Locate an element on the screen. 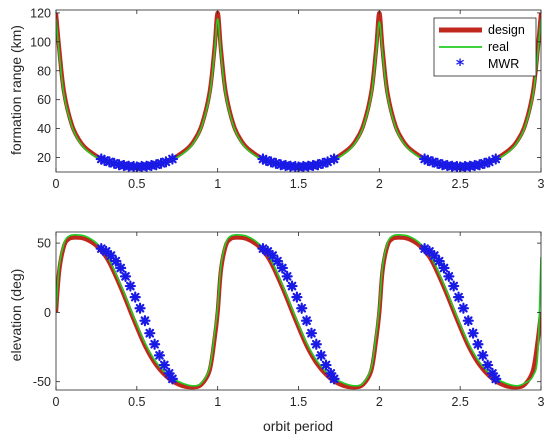 The image size is (550, 441). range-ytick-label: 40 is located at coordinates (44, 129).